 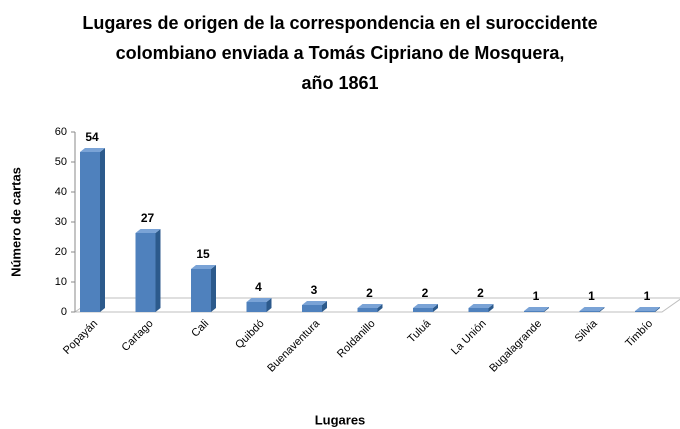 What do you see at coordinates (61, 192) in the screenshot?
I see `y-tick-label: 40` at bounding box center [61, 192].